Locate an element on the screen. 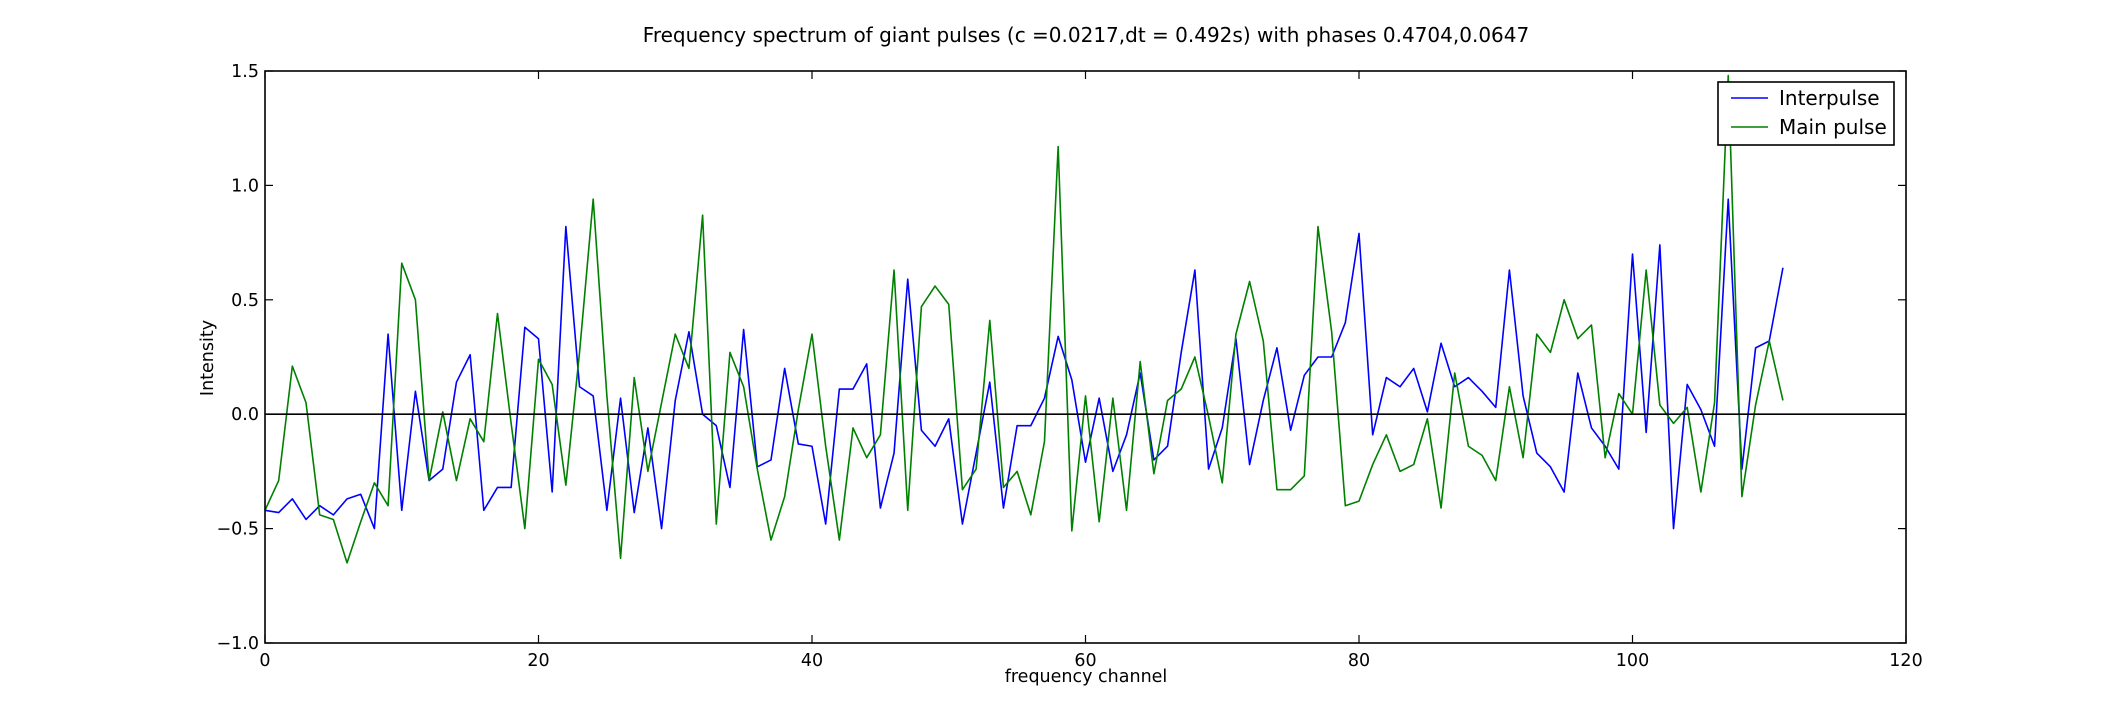  legend: Interpulse Main pulse is located at coordinates (1806, 113).